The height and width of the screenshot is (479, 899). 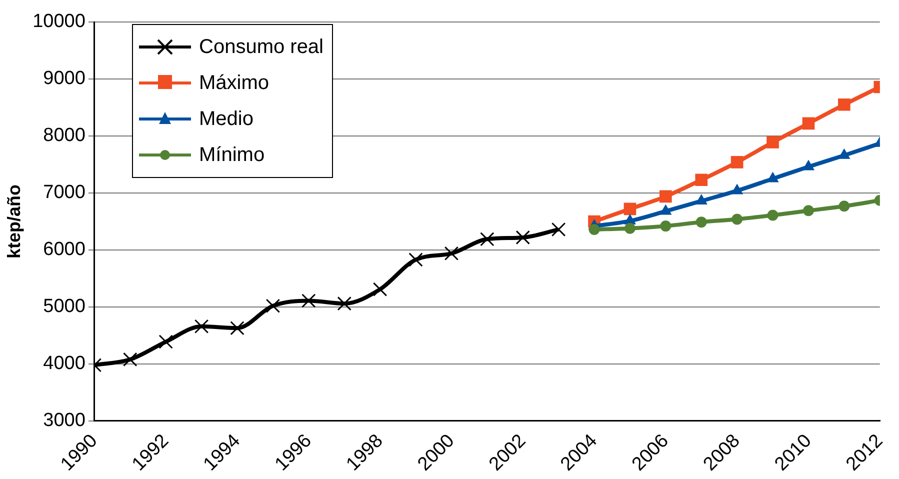 What do you see at coordinates (64, 421) in the screenshot?
I see `y-tick-label: 3000` at bounding box center [64, 421].